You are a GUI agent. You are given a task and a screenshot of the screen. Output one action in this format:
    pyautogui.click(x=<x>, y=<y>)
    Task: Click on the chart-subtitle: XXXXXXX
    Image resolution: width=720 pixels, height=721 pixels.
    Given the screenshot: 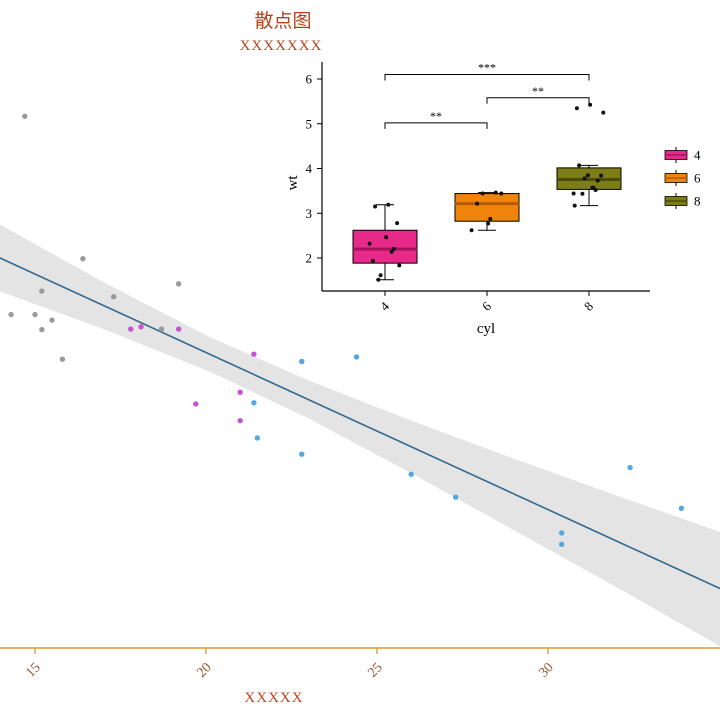 What is the action you would take?
    pyautogui.click(x=281, y=46)
    